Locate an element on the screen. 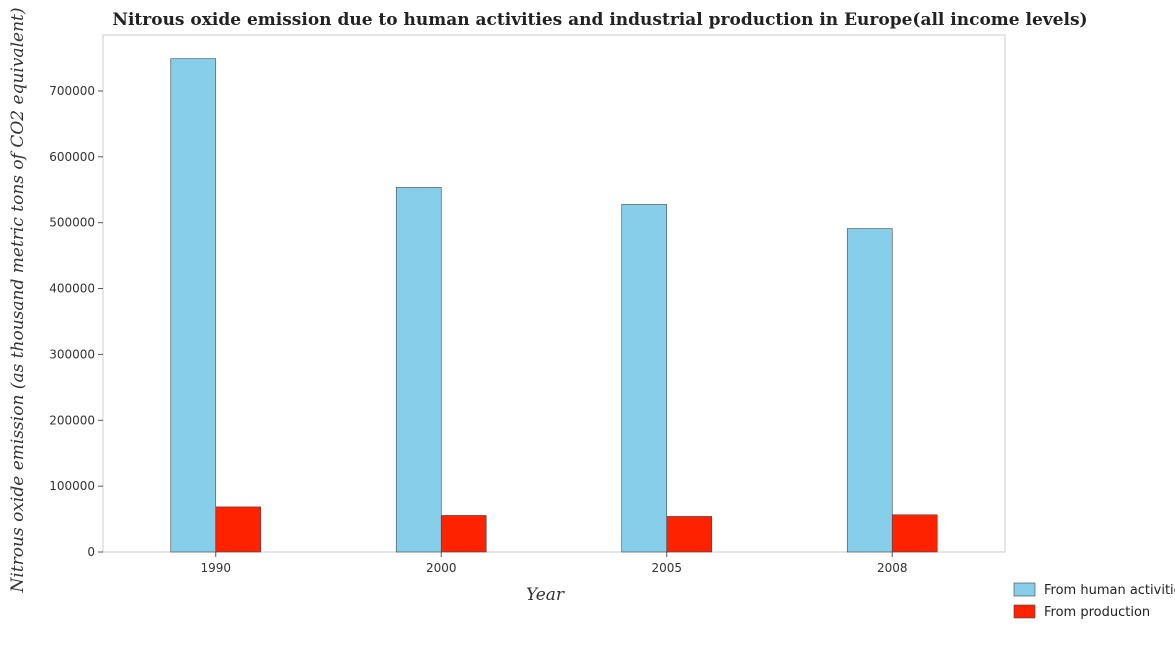 This screenshot has width=1175, height=650. bar-production-2005 is located at coordinates (689, 534).